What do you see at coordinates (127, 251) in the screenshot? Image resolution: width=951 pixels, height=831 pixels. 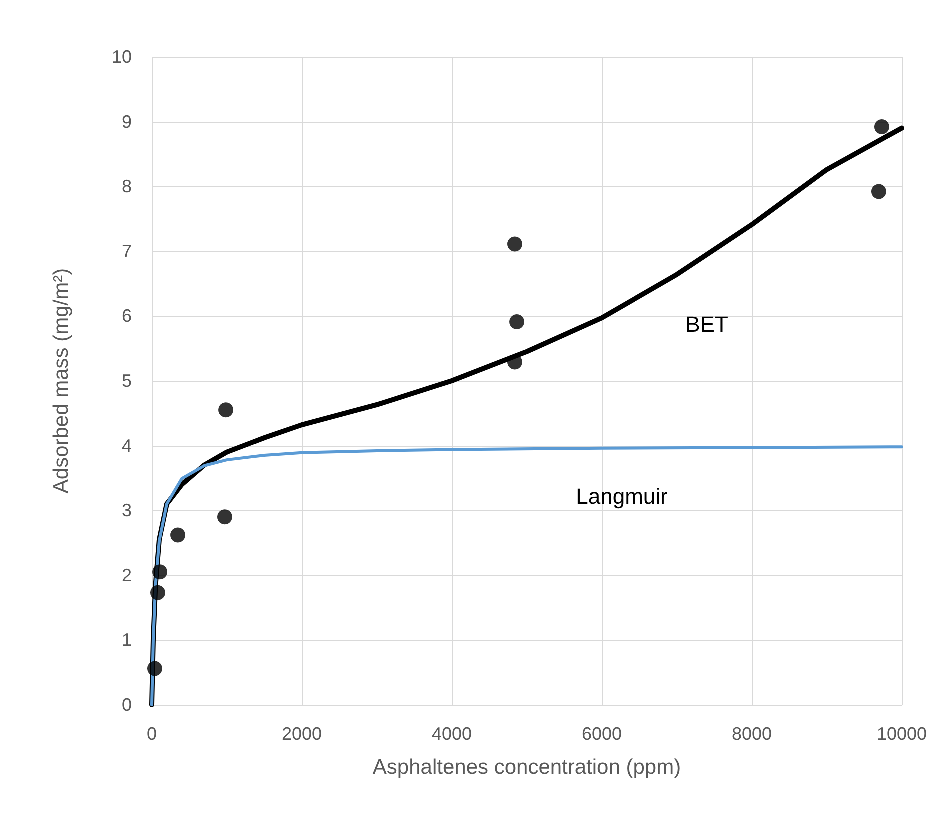 I see `y-tick-label: 7` at bounding box center [127, 251].